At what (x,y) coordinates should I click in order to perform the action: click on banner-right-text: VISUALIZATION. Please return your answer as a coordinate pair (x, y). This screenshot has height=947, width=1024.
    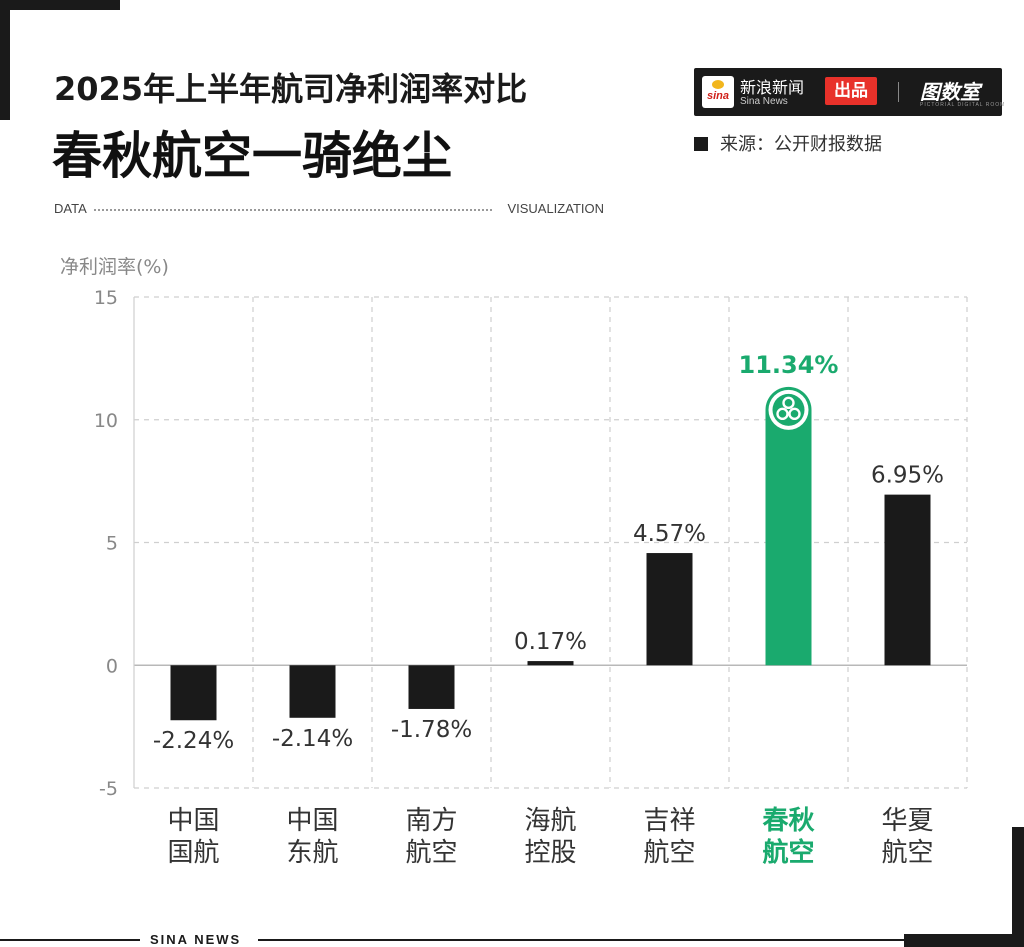
    Looking at the image, I should click on (555, 208).